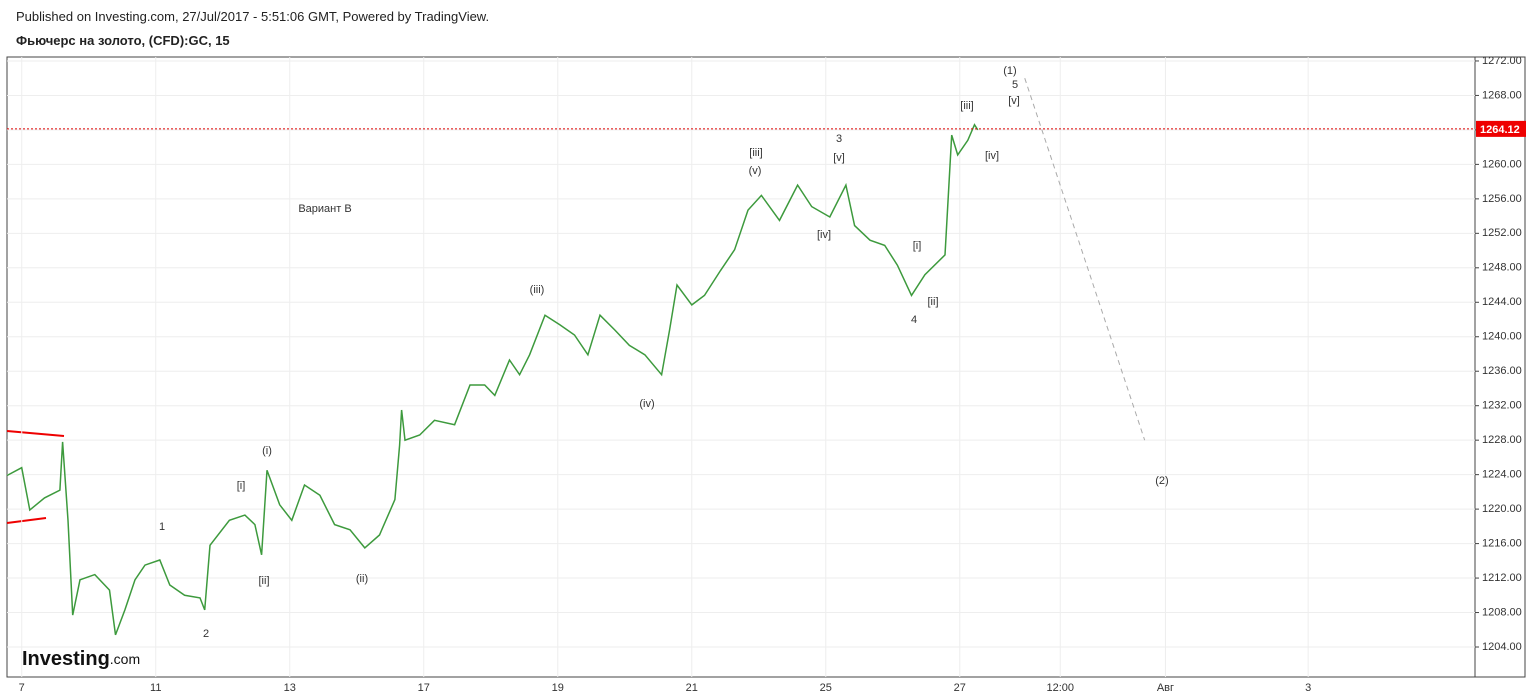 The image size is (1533, 700). What do you see at coordinates (123, 40) in the screenshot?
I see `chart-title: Фьючерс на золото, (CFD):GC, 15` at bounding box center [123, 40].